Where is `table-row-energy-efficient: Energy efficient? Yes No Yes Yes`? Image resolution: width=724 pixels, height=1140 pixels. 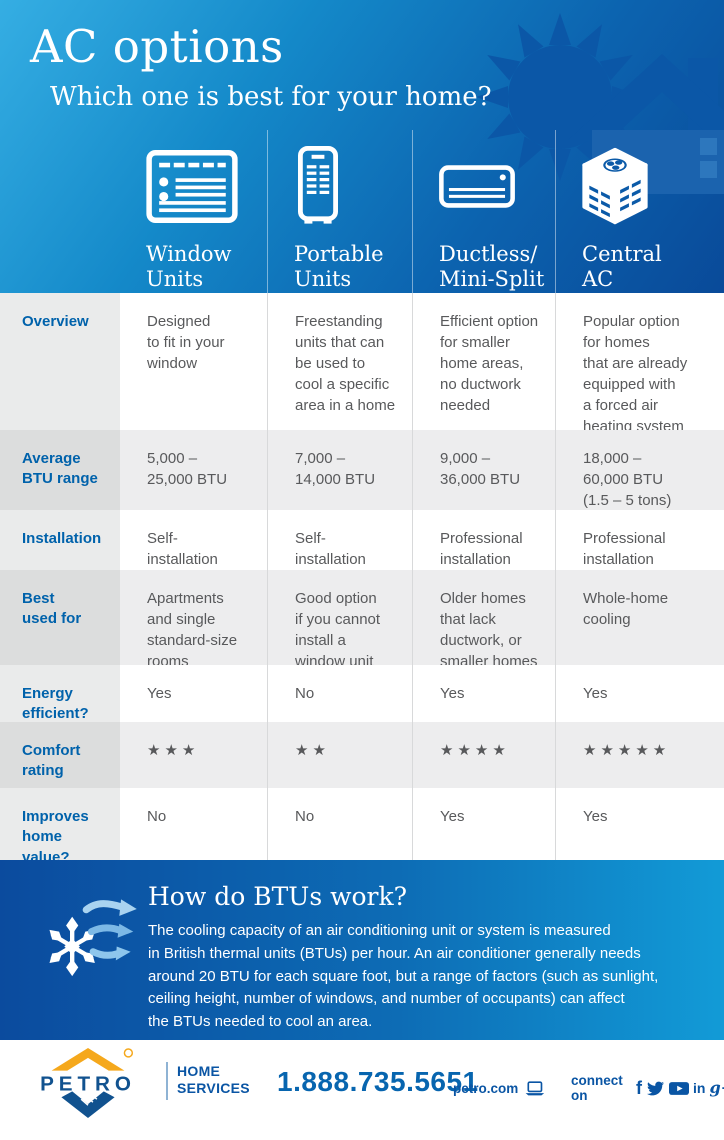 table-row-energy-efficient: Energy efficient? Yes No Yes Yes is located at coordinates (362, 695).